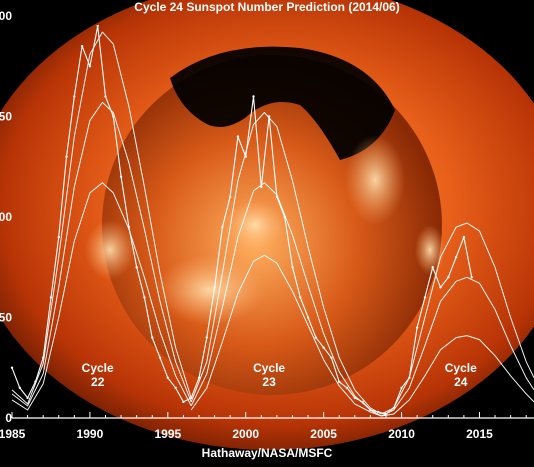 The width and height of the screenshot is (534, 467). Describe the element at coordinates (6, 117) in the screenshot. I see `y-tick-label: 150` at that location.